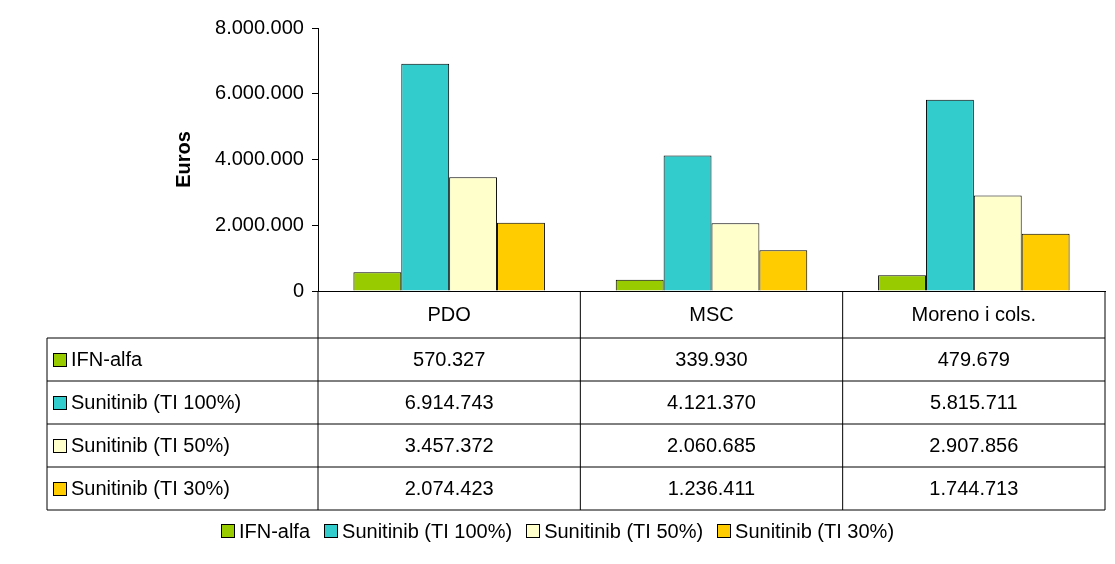 This screenshot has height=564, width=1115. Describe the element at coordinates (427, 530) in the screenshot. I see `text: Sunitinib (TI 100%)` at that location.